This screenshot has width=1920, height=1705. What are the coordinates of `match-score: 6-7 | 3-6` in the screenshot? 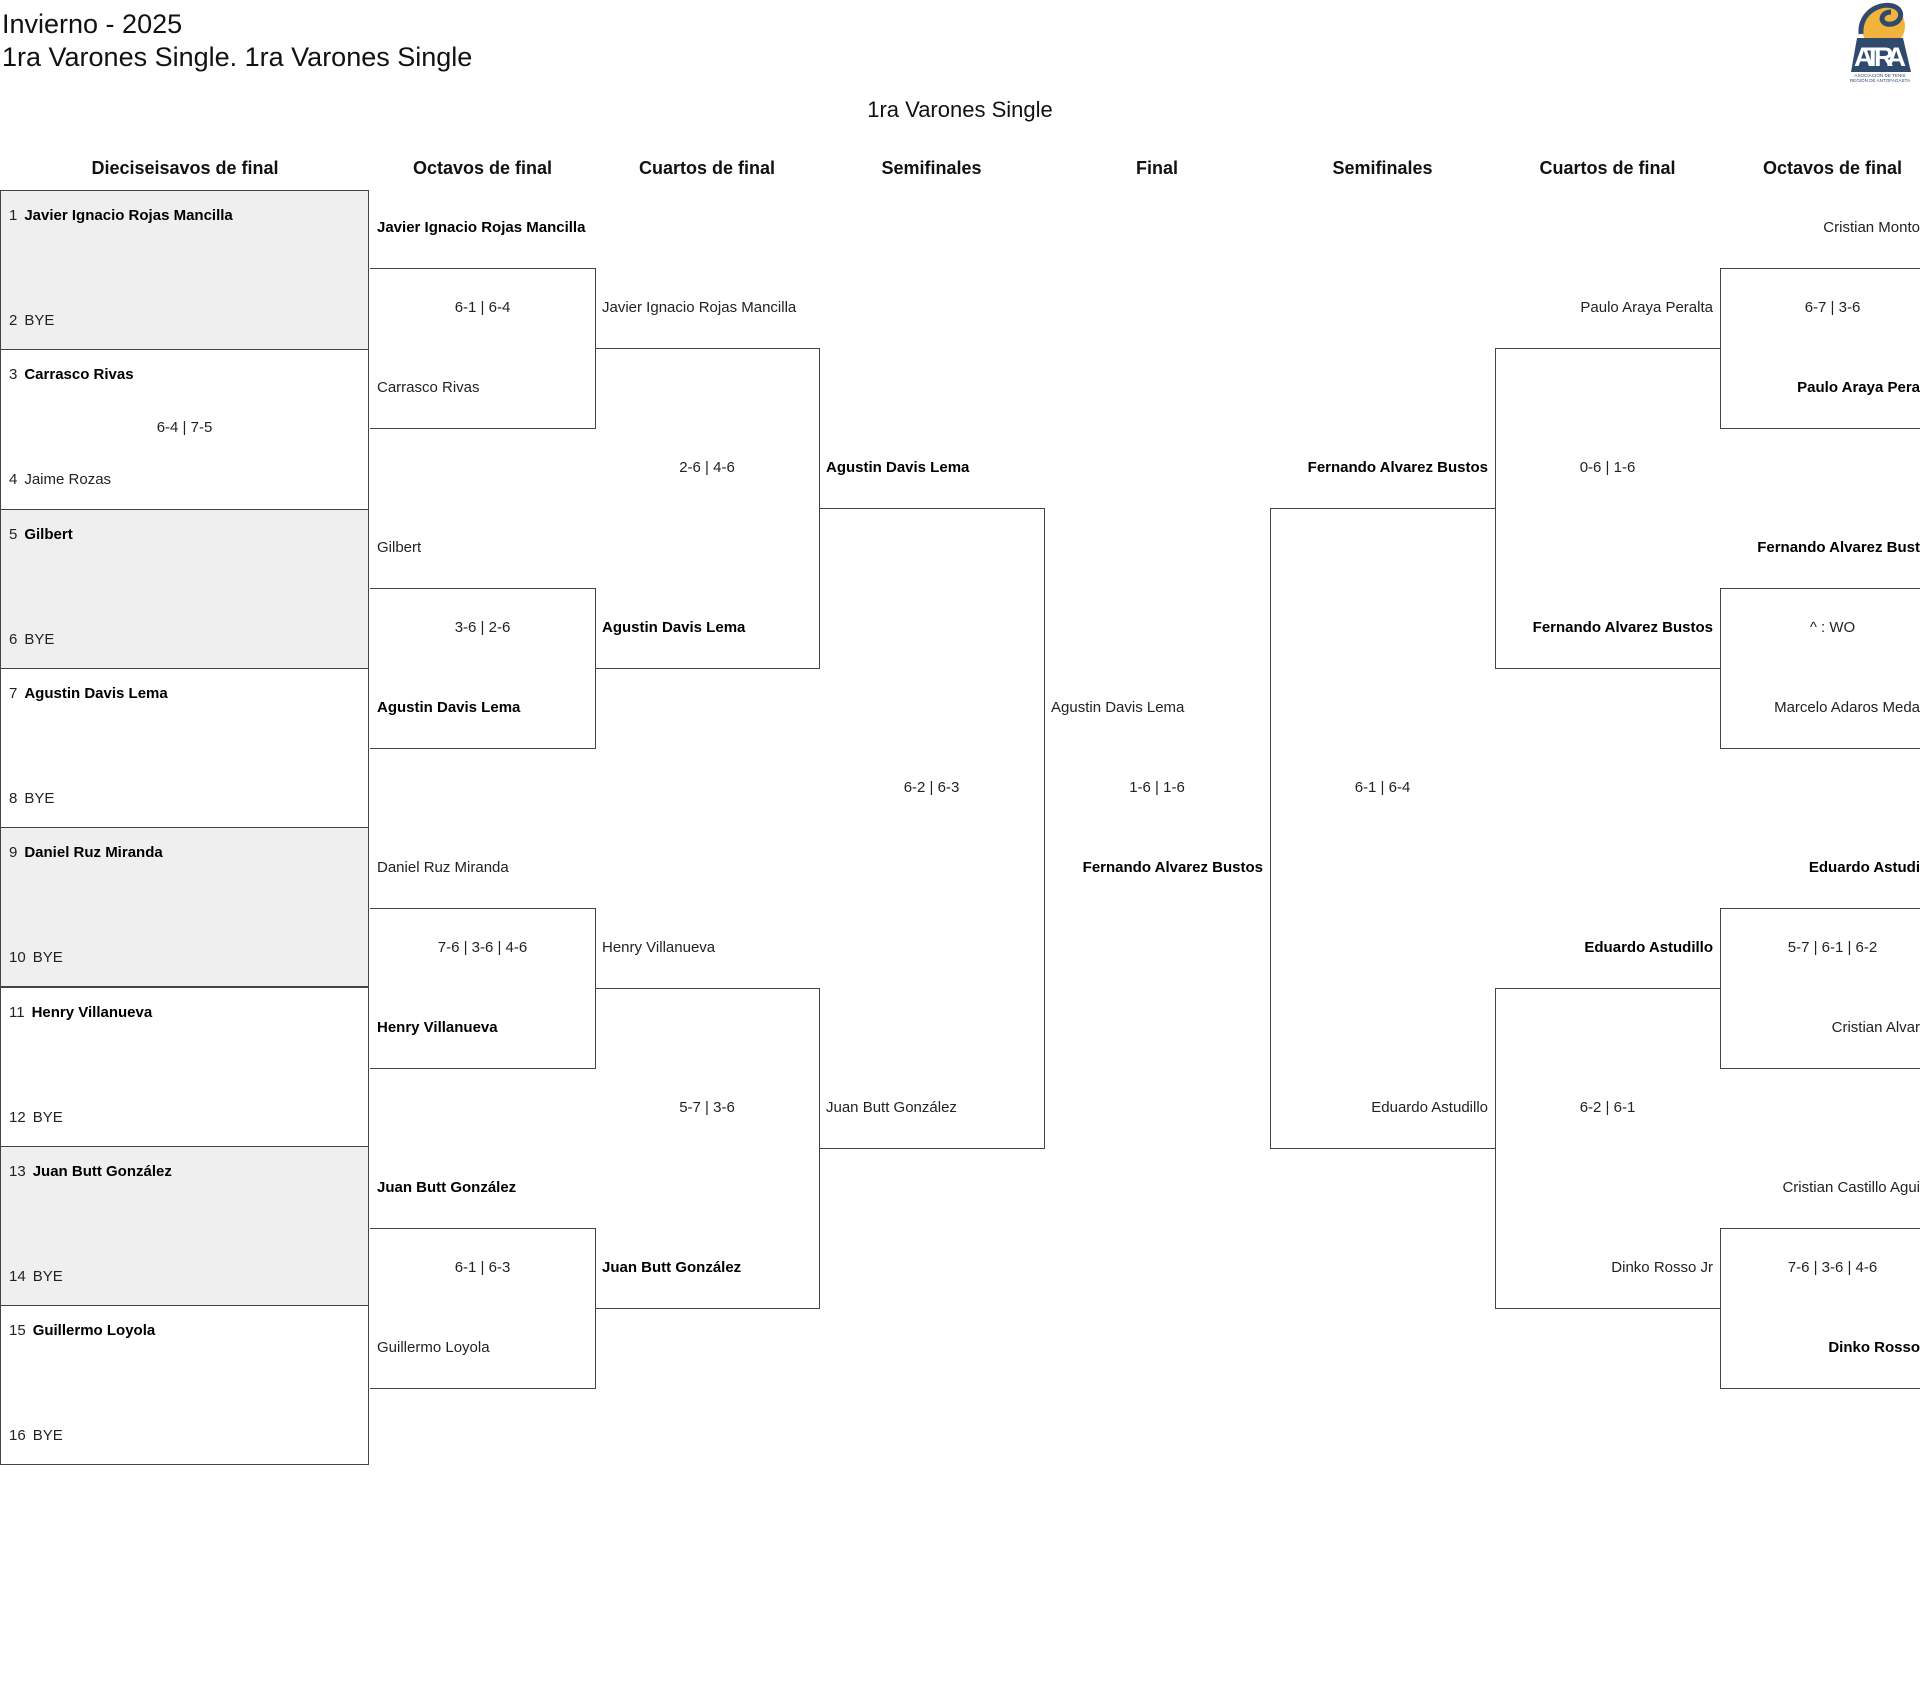 It's located at (1832, 307).